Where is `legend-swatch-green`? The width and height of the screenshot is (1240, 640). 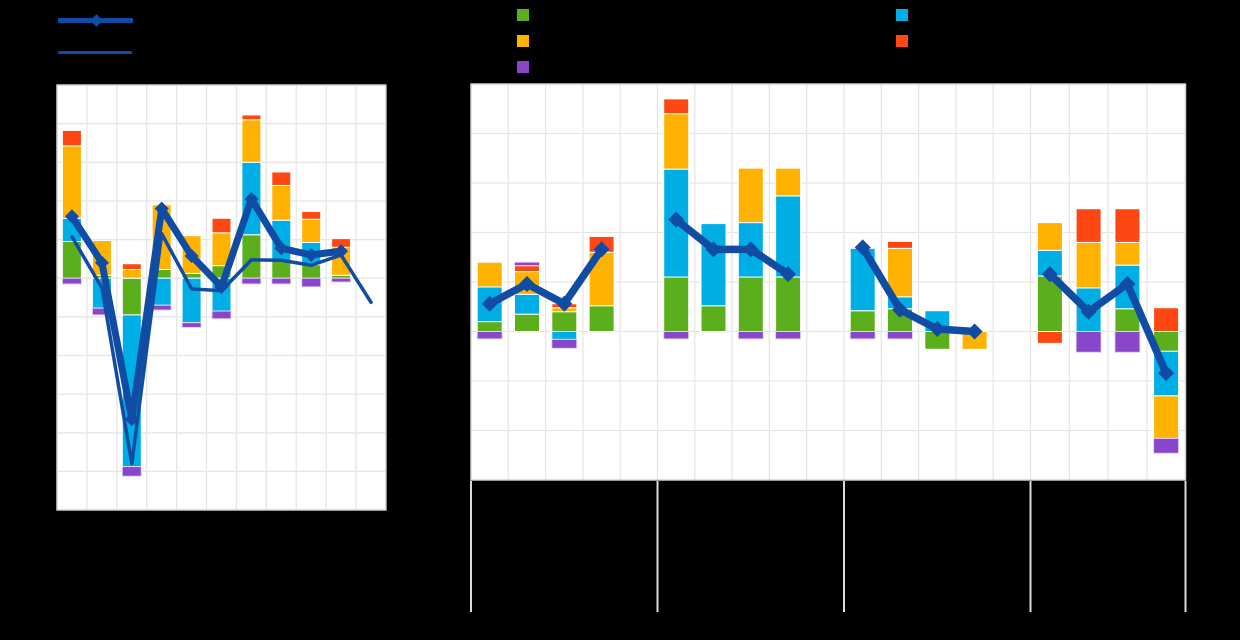
legend-swatch-green is located at coordinates (523, 15).